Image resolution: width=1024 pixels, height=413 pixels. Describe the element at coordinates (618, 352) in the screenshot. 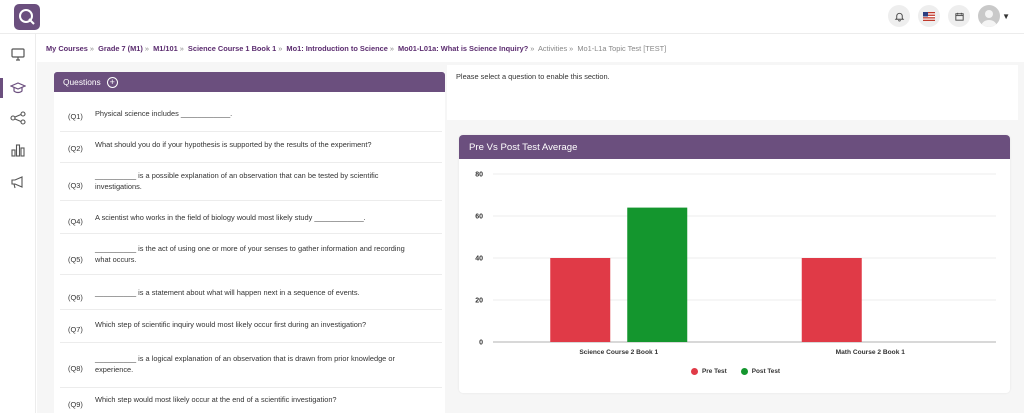

I see `x-tick-label: Science Course 2 Book 1` at that location.